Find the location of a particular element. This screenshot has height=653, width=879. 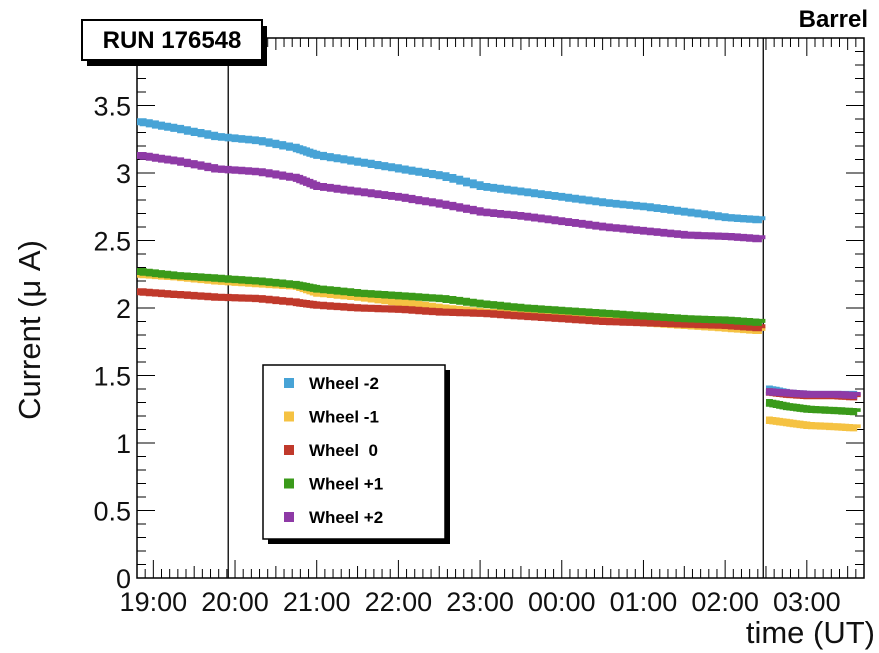

run-label-box is located at coordinates (172, 40).